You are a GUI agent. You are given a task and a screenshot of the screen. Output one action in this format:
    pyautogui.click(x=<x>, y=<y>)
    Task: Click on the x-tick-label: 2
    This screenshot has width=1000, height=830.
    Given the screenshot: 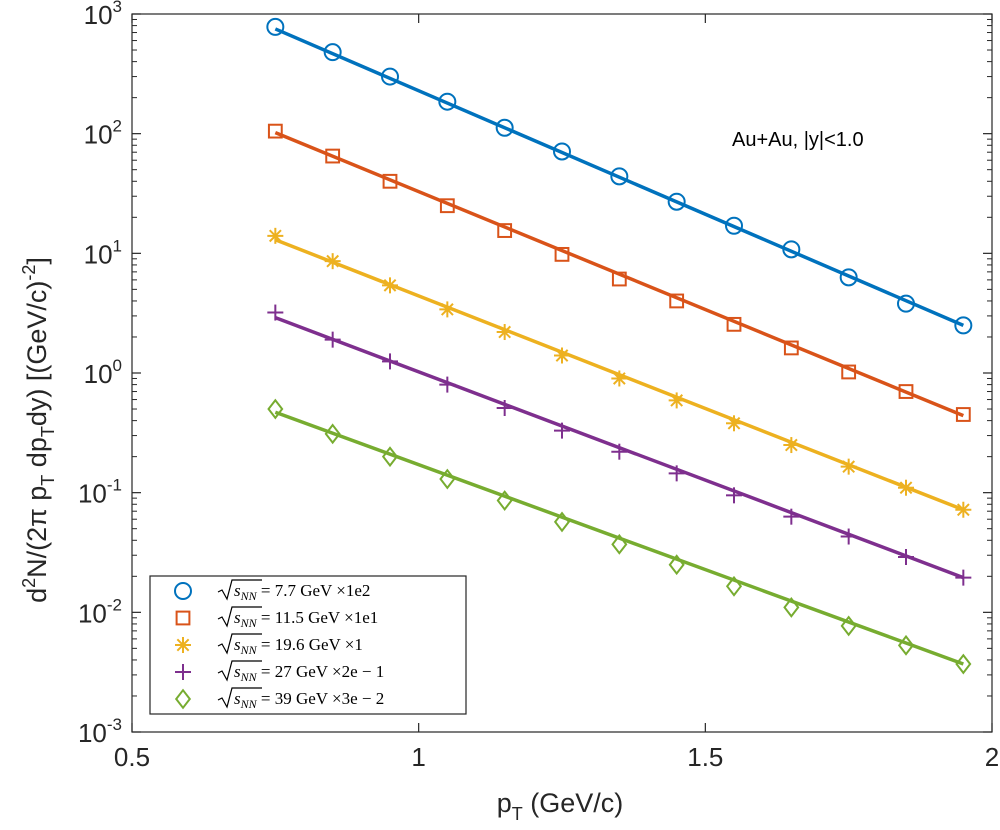 What is the action you would take?
    pyautogui.click(x=992, y=757)
    